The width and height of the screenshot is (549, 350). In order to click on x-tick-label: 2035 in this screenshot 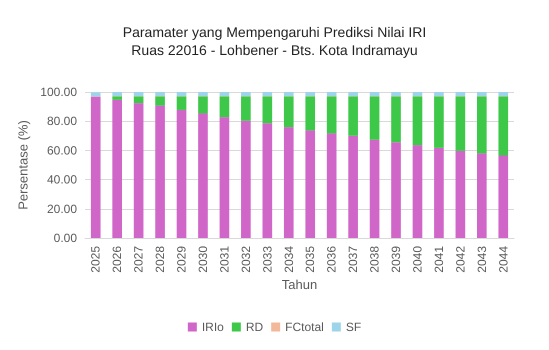, I will do `click(310, 259)`.